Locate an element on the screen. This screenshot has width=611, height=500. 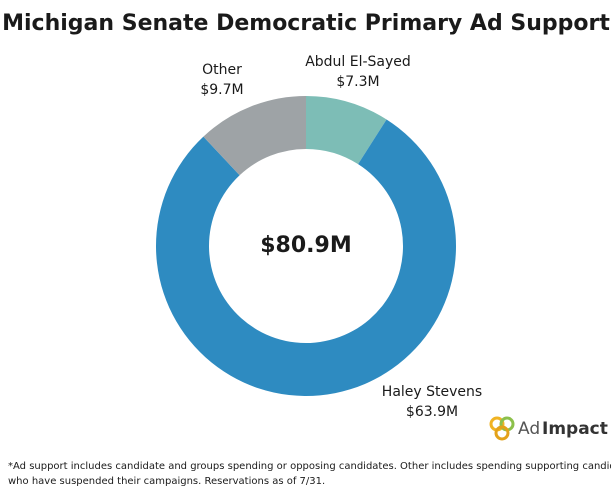
slice-value-label: $63.9M is located at coordinates (432, 412).